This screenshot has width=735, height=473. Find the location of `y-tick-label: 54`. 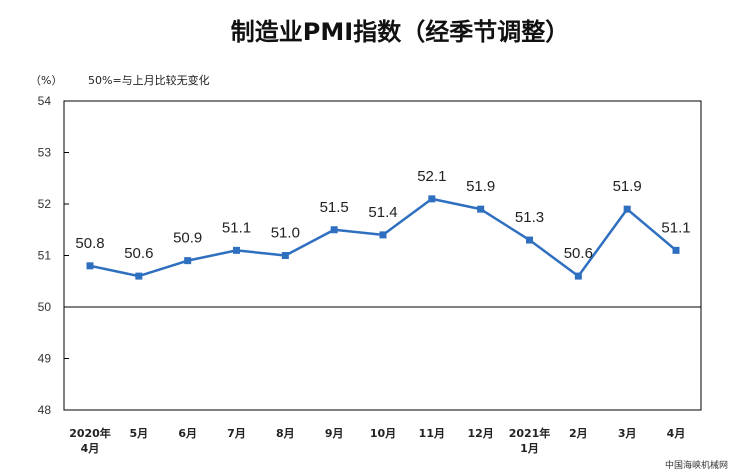

y-tick-label: 54 is located at coordinates (45, 101).